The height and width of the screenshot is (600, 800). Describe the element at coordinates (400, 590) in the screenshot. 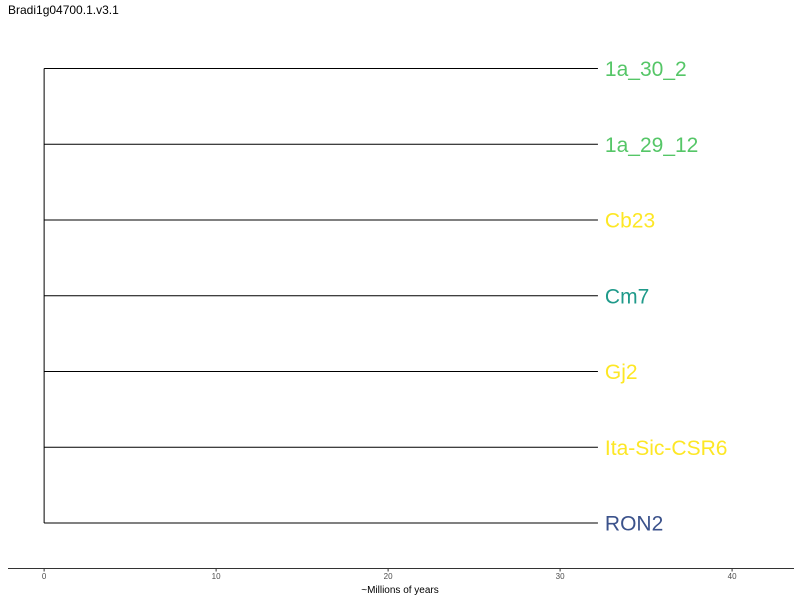

I see `x-axis-label: ~Millions of years` at that location.